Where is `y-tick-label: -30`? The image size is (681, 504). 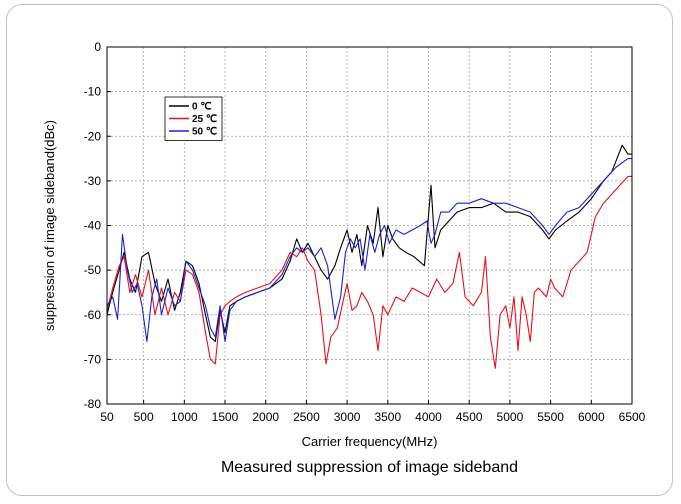 y-tick-label: -30 is located at coordinates (93, 181).